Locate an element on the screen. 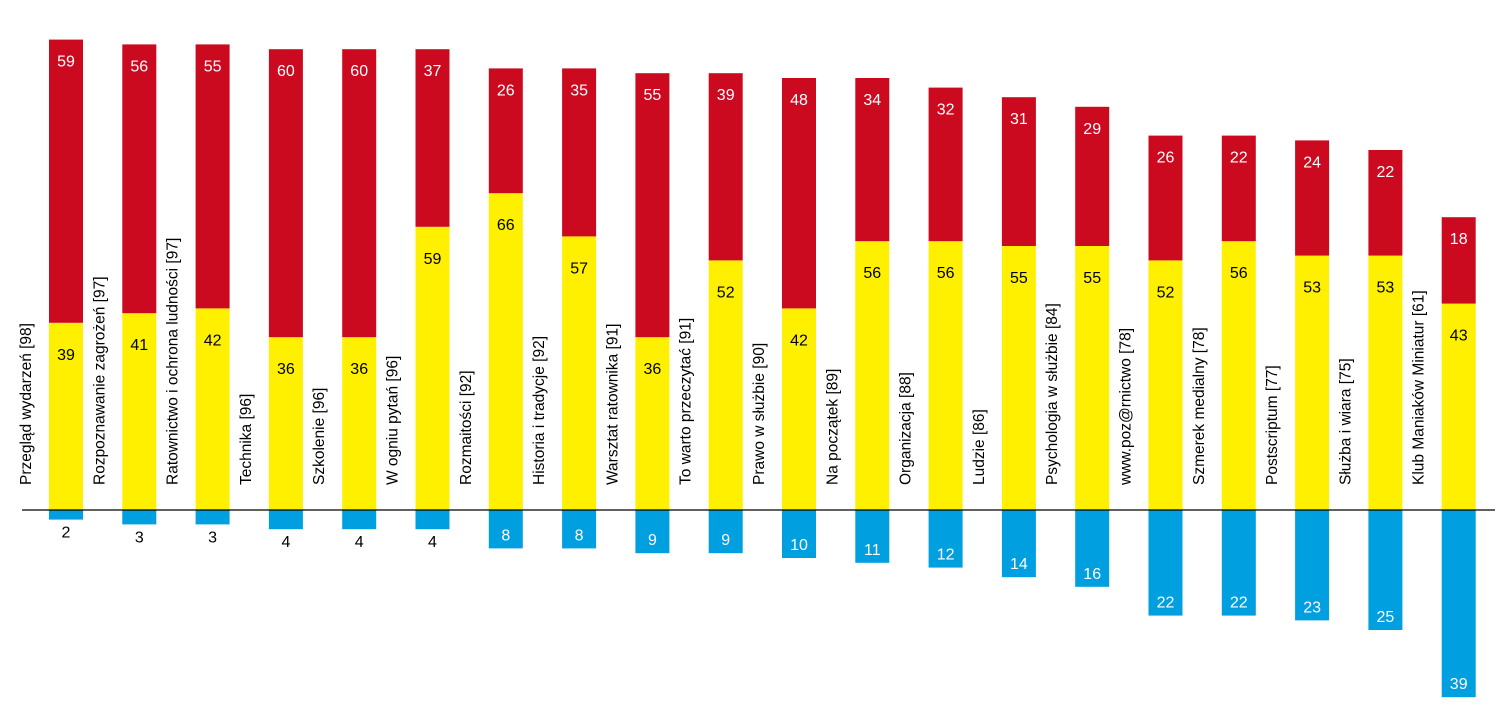 Image resolution: width=1500 pixels, height=720 pixels. category-label: Rozpoznawanie zagrożeń [97] is located at coordinates (99, 380).